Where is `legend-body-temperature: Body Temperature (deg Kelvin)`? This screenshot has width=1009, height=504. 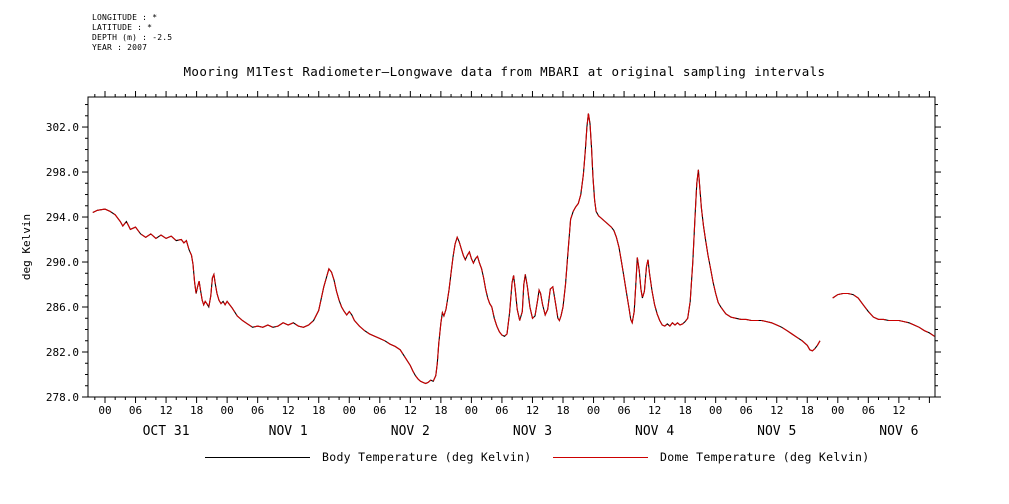 legend-body-temperature: Body Temperature (deg Kelvin) is located at coordinates (368, 457).